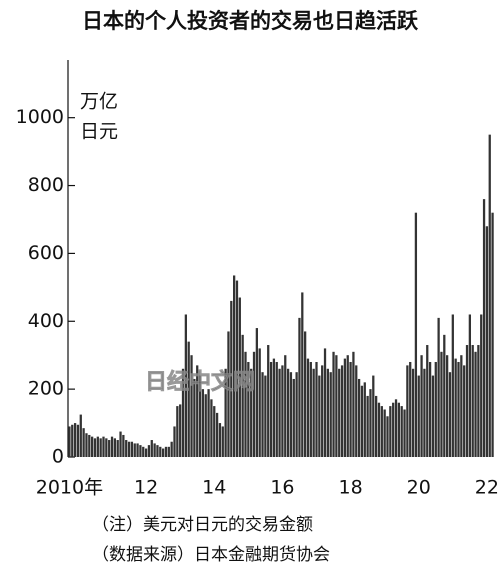 The width and height of the screenshot is (500, 583). Describe the element at coordinates (46, 321) in the screenshot. I see `y-tick-label: 400` at that location.